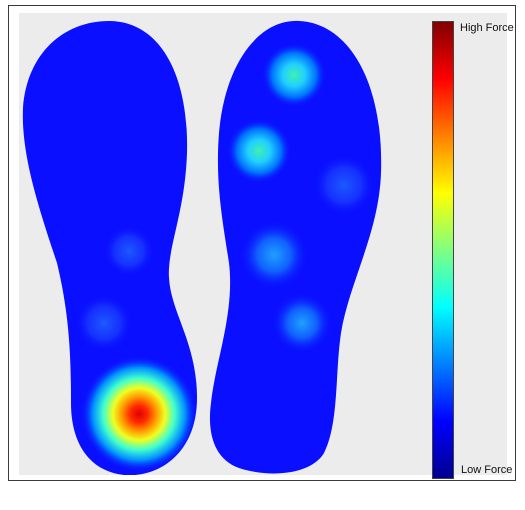 Image resolution: width=525 pixels, height=510 pixels. Describe the element at coordinates (129, 251) in the screenshot. I see `left-midfoot-spot` at that location.